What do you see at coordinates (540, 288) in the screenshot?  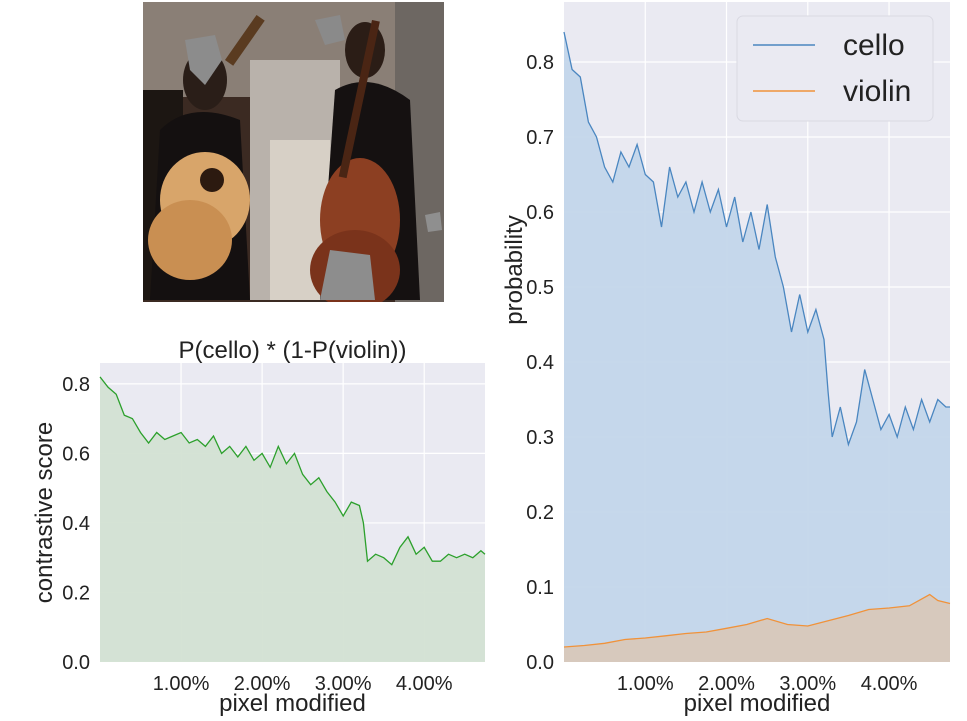 I see `y-tick-label: 0.5` at bounding box center [540, 288].